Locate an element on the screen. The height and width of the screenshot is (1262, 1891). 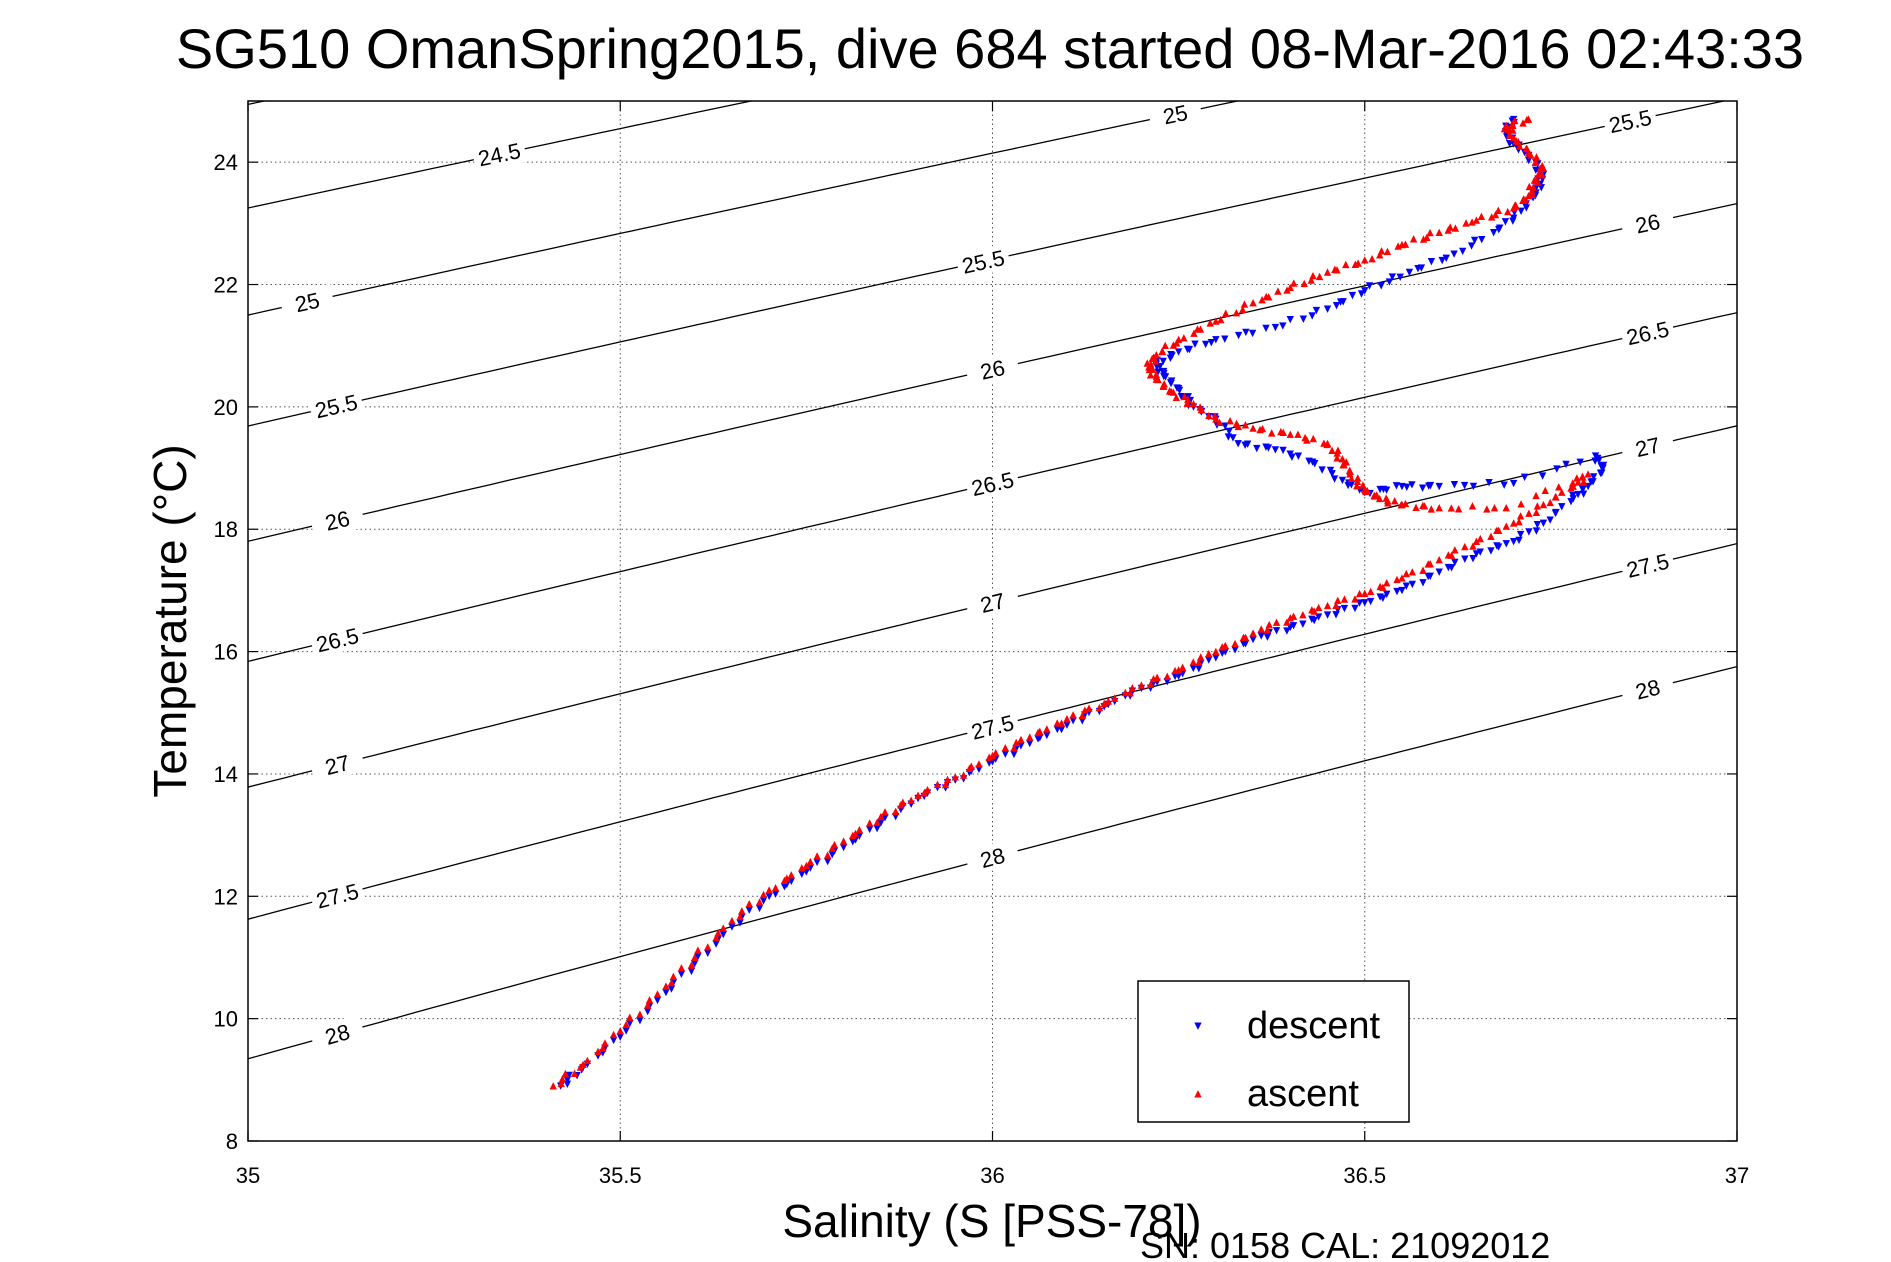
x-axis-label: Salinity (S [PSS-78]) is located at coordinates (991, 1221).